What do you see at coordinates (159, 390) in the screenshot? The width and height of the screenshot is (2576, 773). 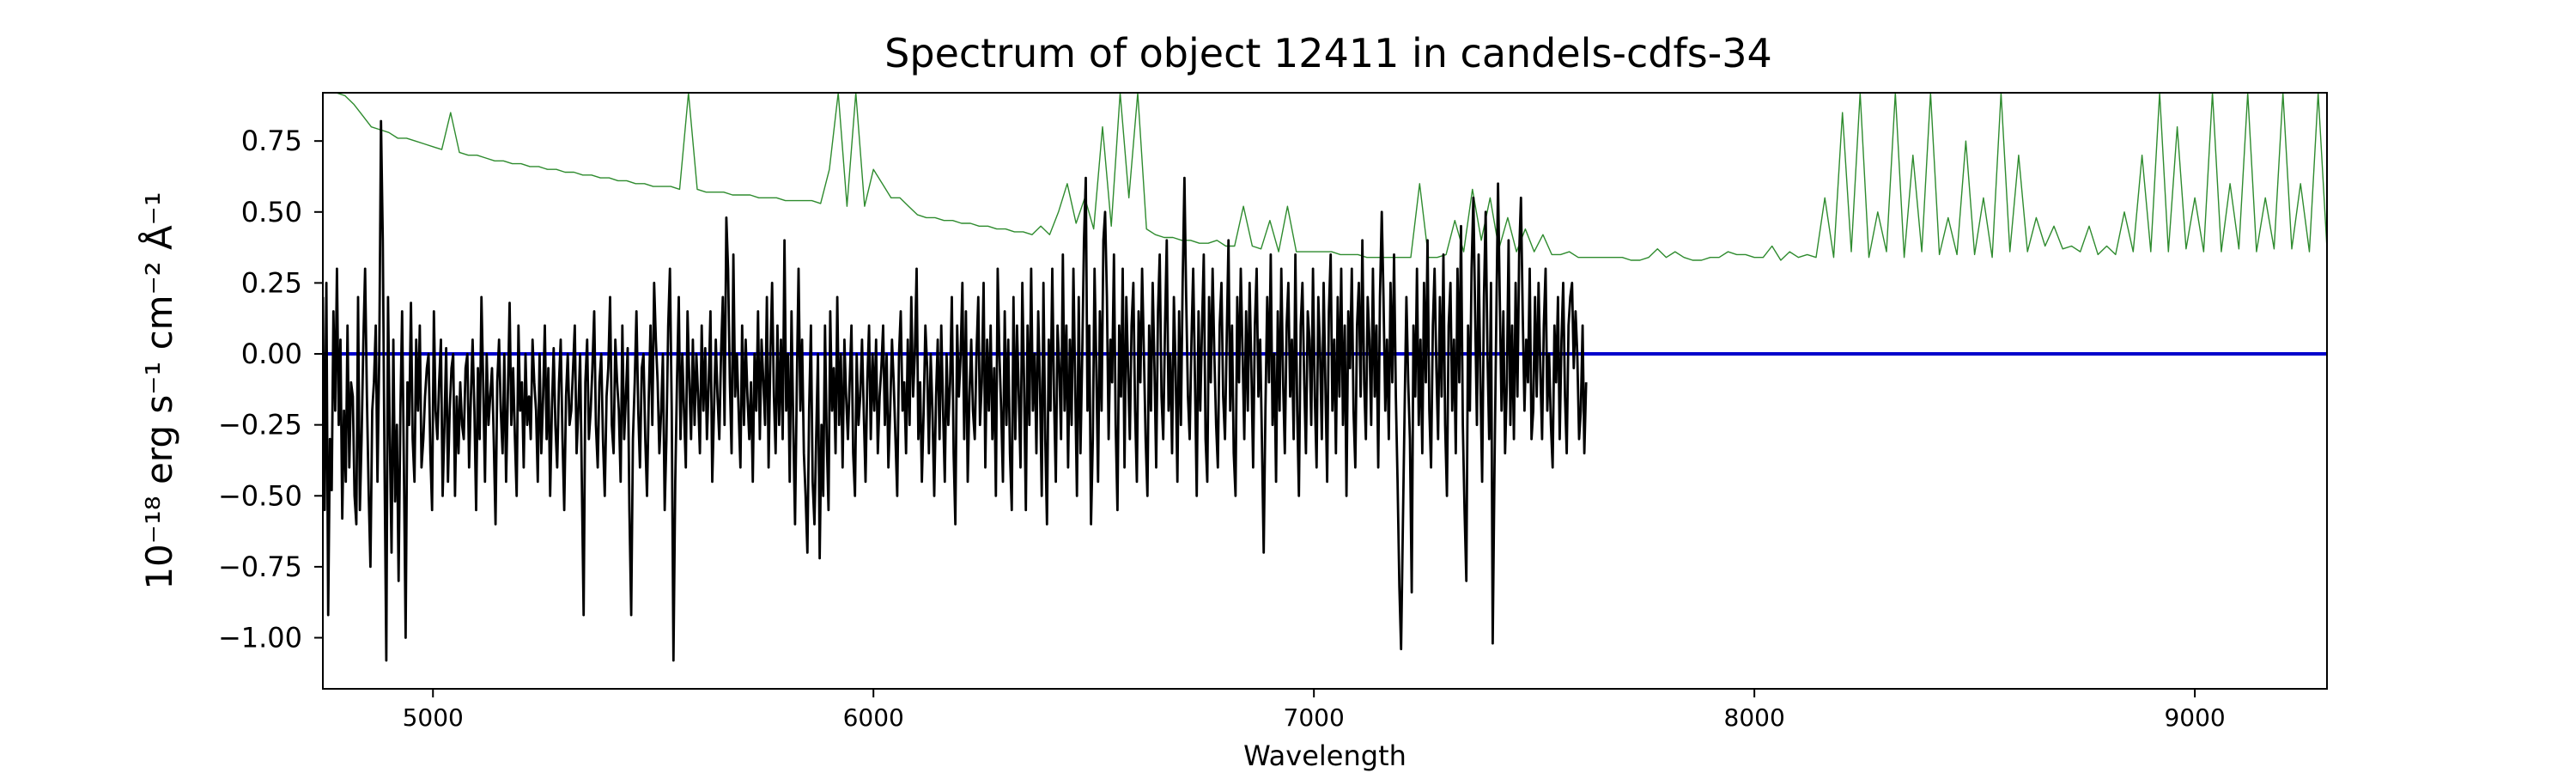 I see `y-axis-label: 10⁻¹⁸ erg s⁻¹ cm⁻² Å⁻¹` at bounding box center [159, 390].